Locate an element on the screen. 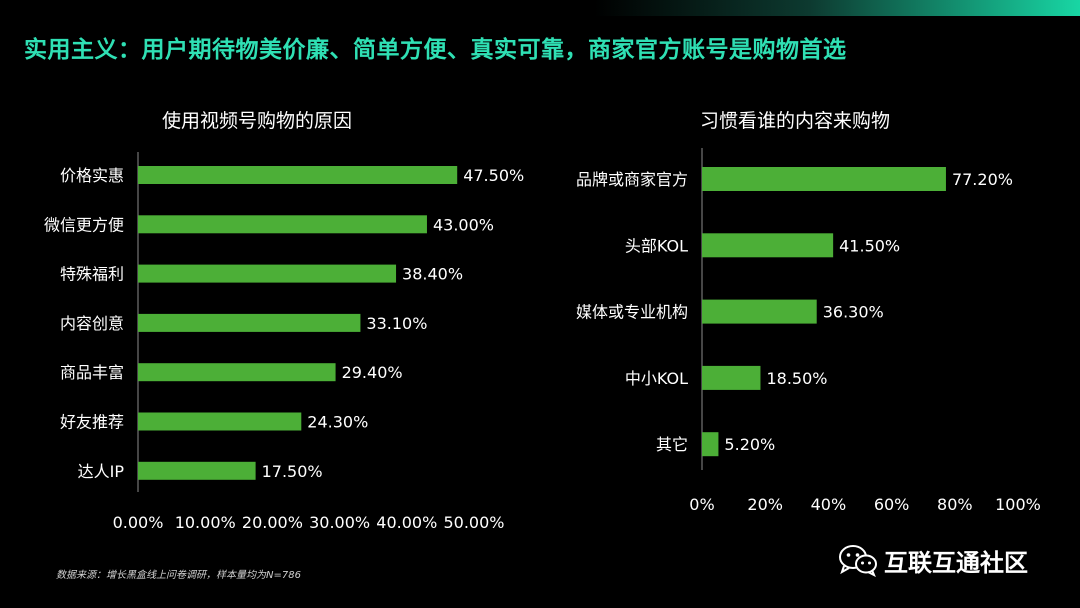  wechat-icon is located at coordinates (858, 561).